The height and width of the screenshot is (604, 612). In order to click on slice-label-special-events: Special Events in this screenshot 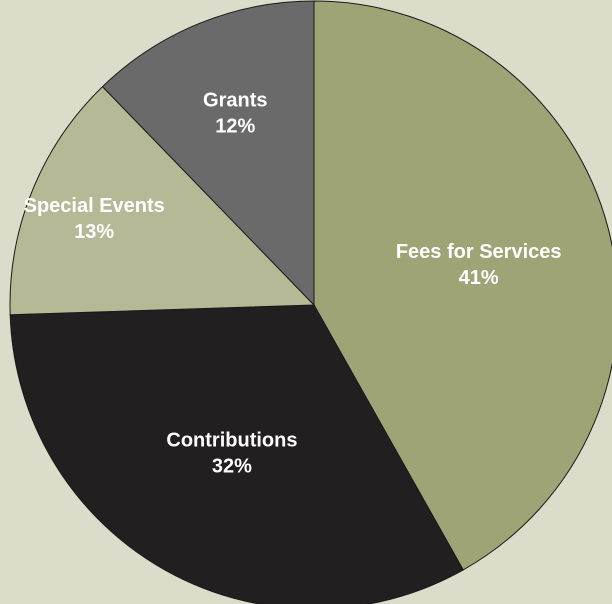, I will do `click(94, 206)`.